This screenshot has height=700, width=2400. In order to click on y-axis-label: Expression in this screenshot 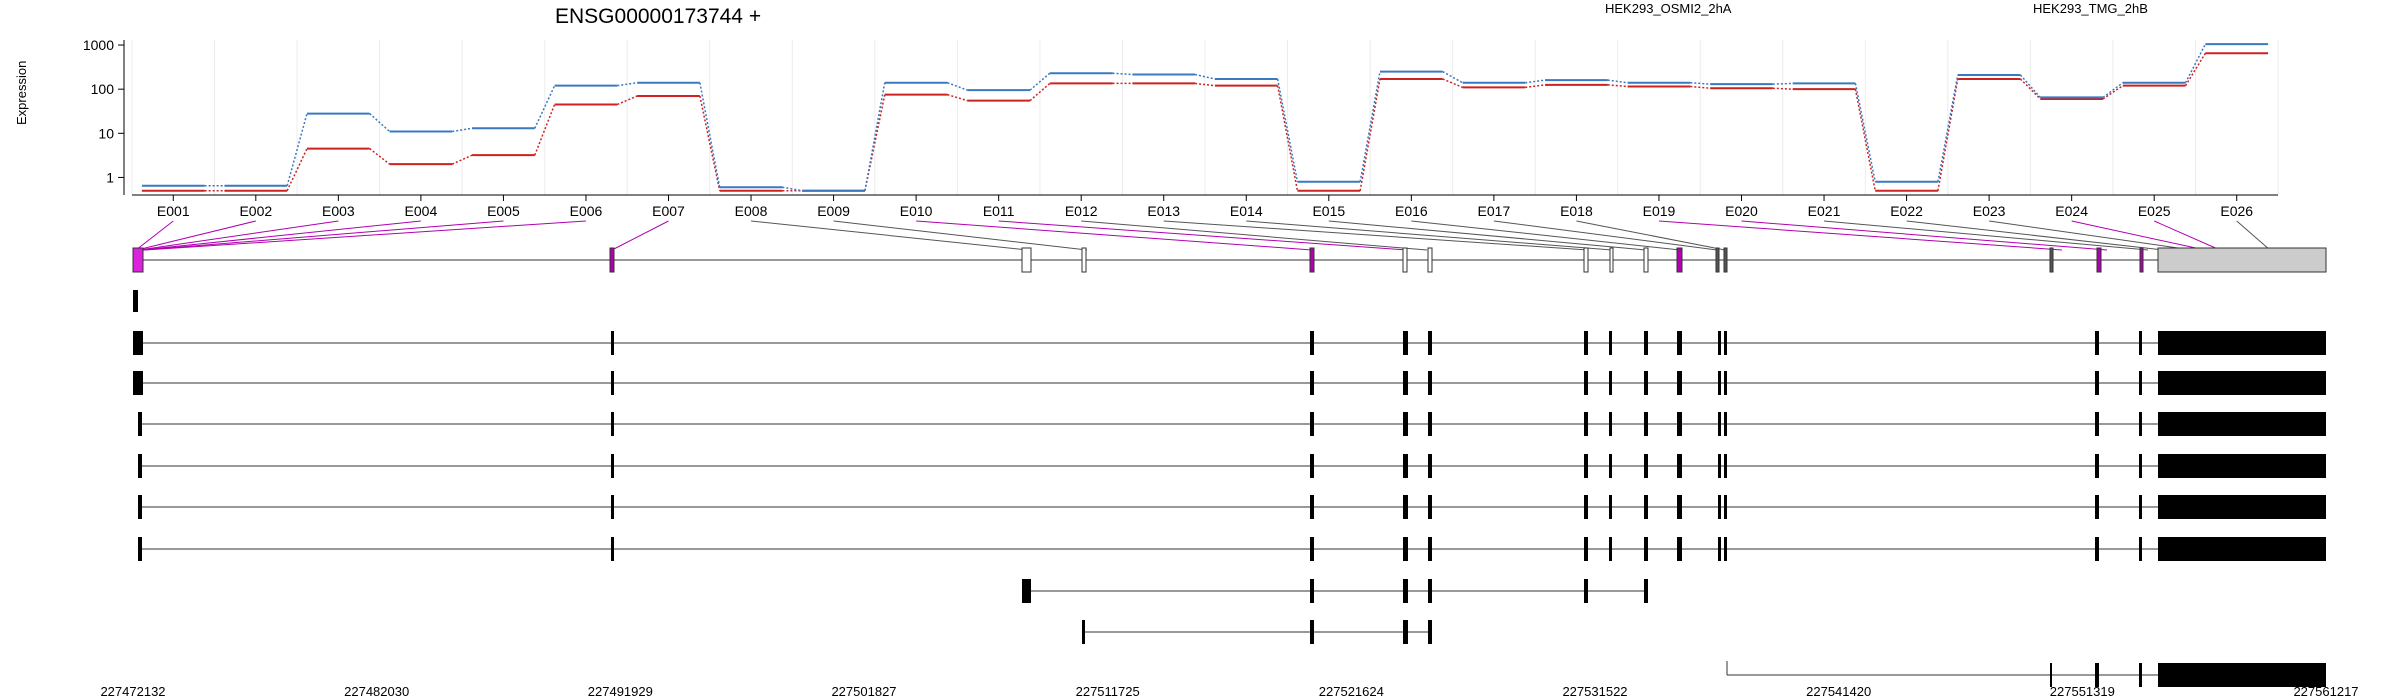, I will do `click(21, 93)`.